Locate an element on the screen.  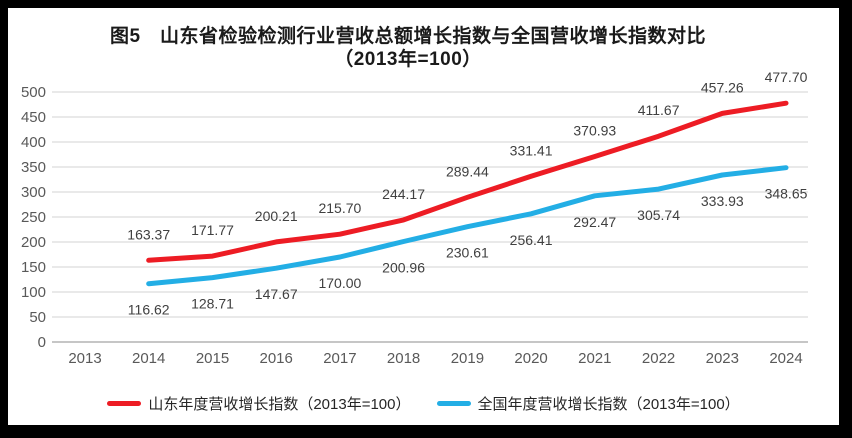
data-label-series-1: 230.61 is located at coordinates (467, 253).